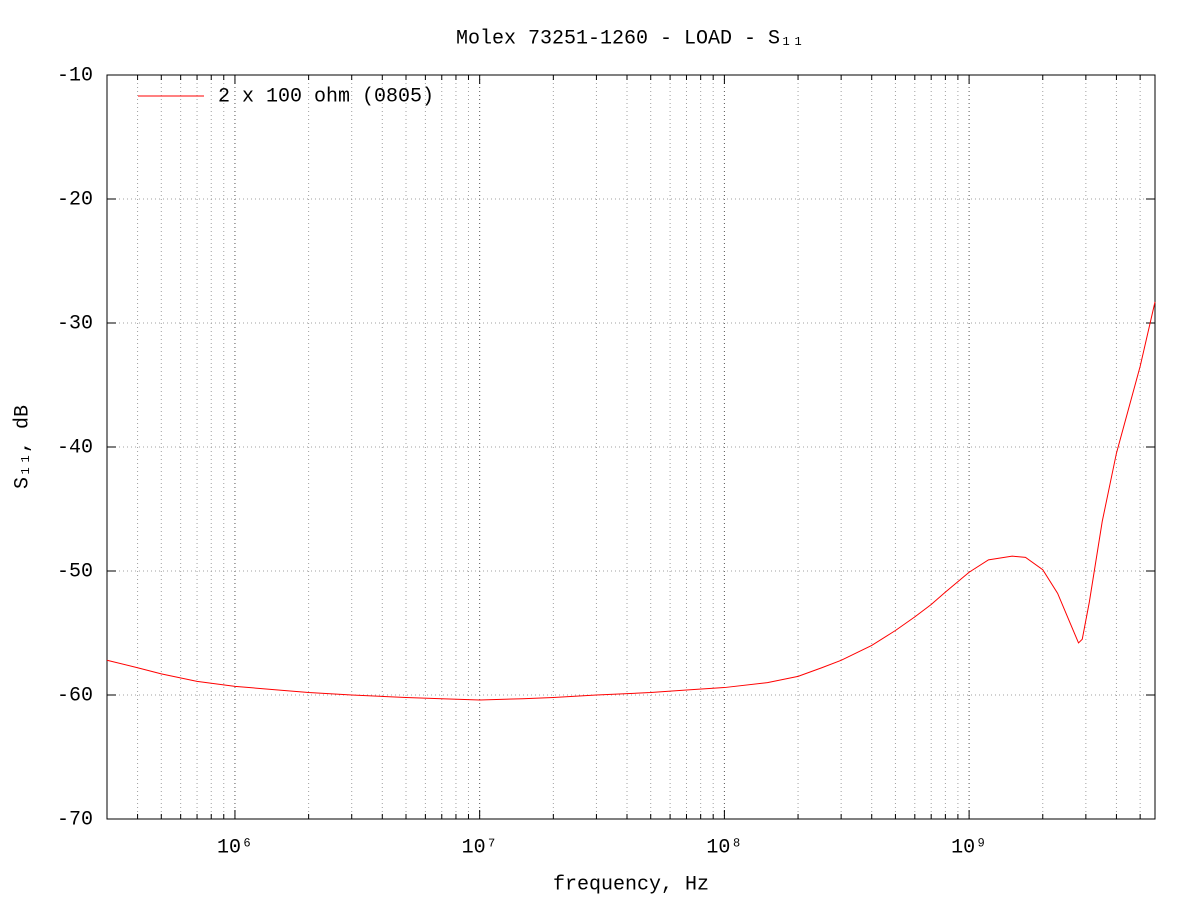 This screenshot has width=1200, height=900. What do you see at coordinates (75, 323) in the screenshot?
I see `y-tick-label: -30` at bounding box center [75, 323].